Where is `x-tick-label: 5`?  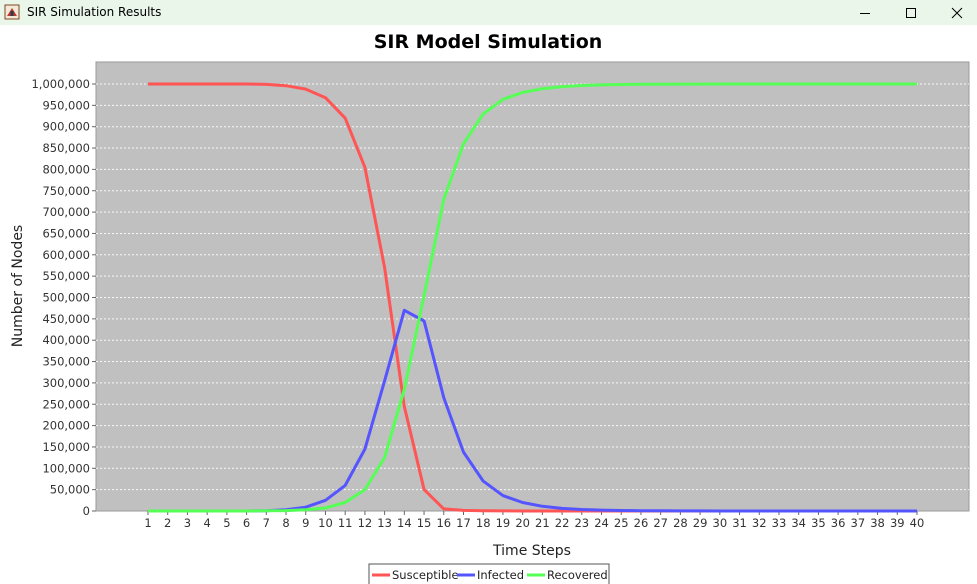
x-tick-label: 5 is located at coordinates (226, 523).